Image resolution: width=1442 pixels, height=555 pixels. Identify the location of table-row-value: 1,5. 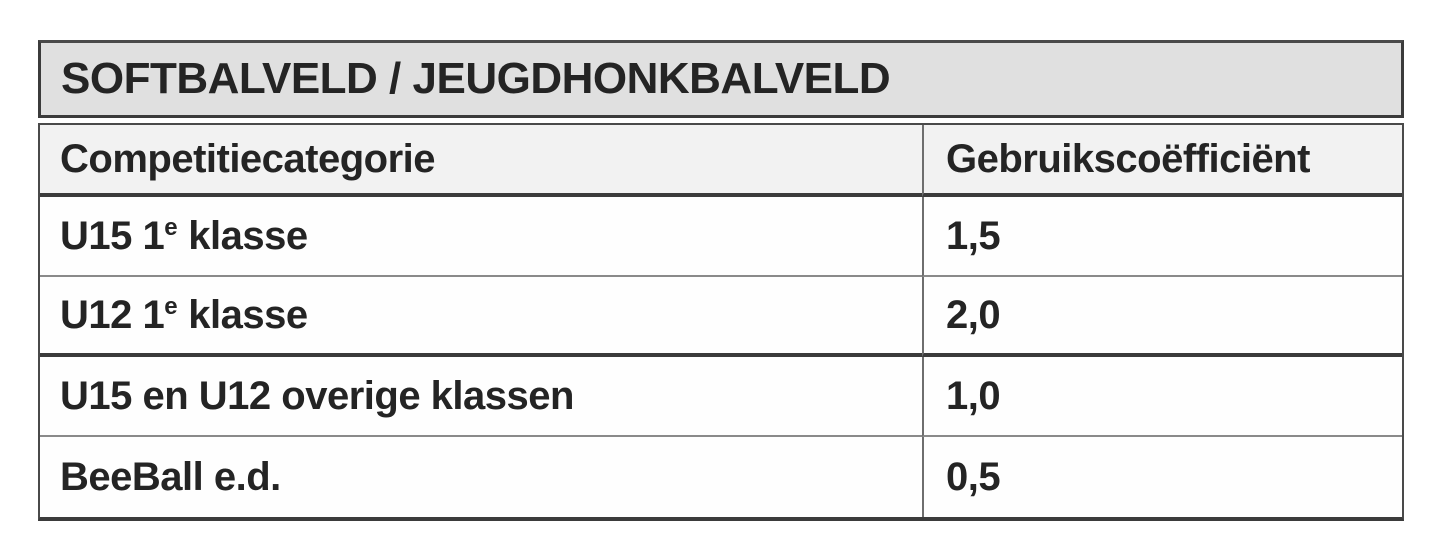
(1162, 237).